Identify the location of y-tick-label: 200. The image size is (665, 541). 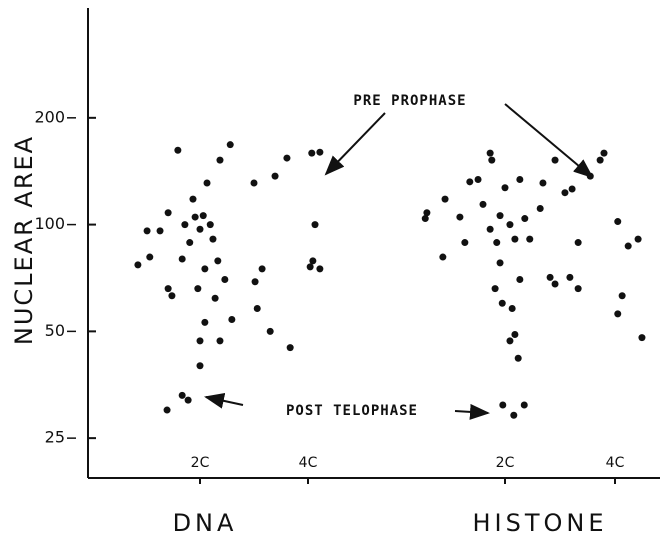
(49, 116).